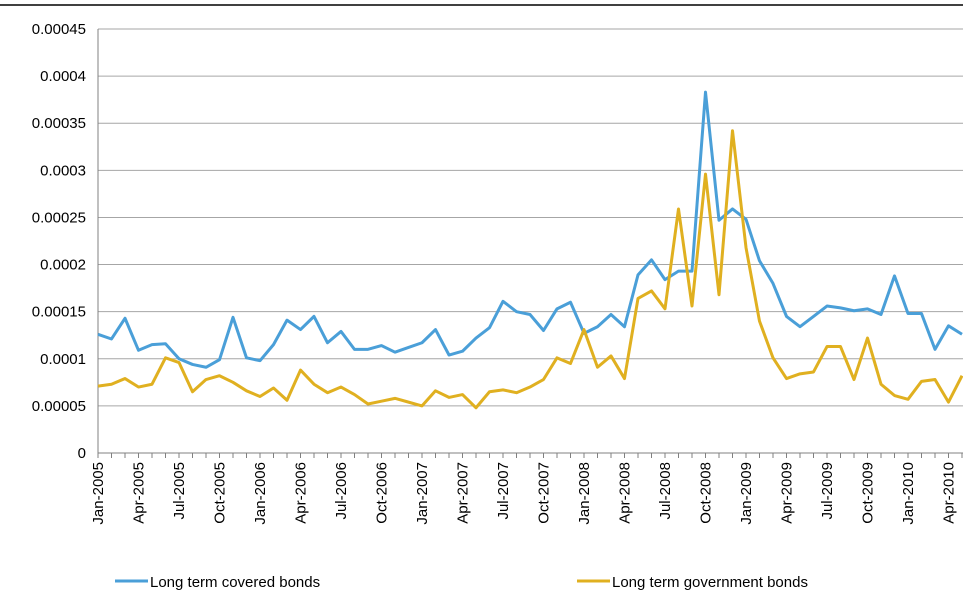 Image resolution: width=963 pixels, height=600 pixels. What do you see at coordinates (179, 491) in the screenshot?
I see `x-tick-label: Jul-2005` at bounding box center [179, 491].